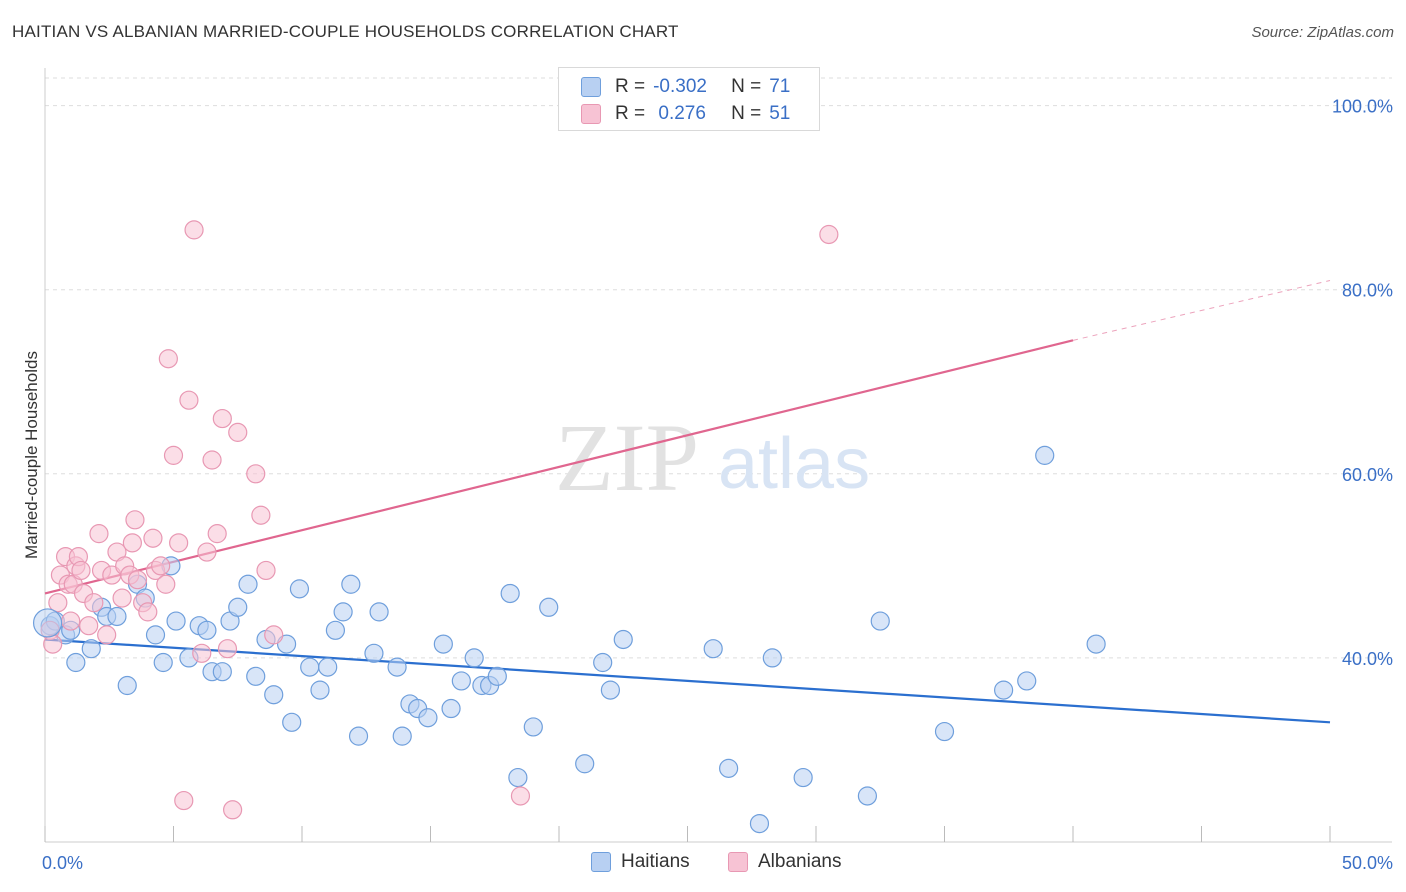 This screenshot has height=892, width=1406. Describe the element at coordinates (627, 457) in the screenshot. I see `watermark-zip: ZIP` at that location.